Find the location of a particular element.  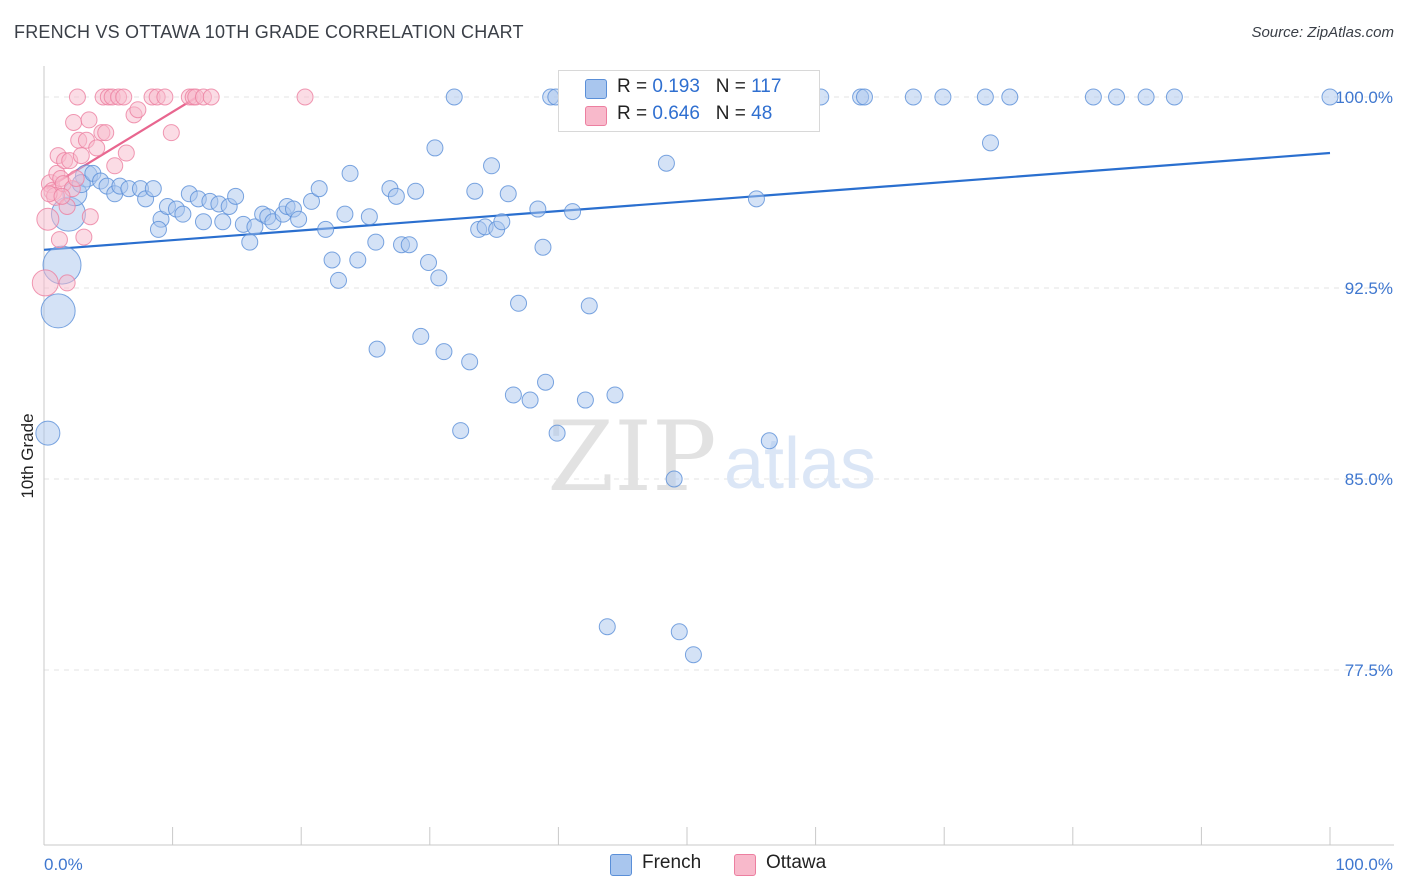

watermark-atlas: atlas is located at coordinates (800, 464).